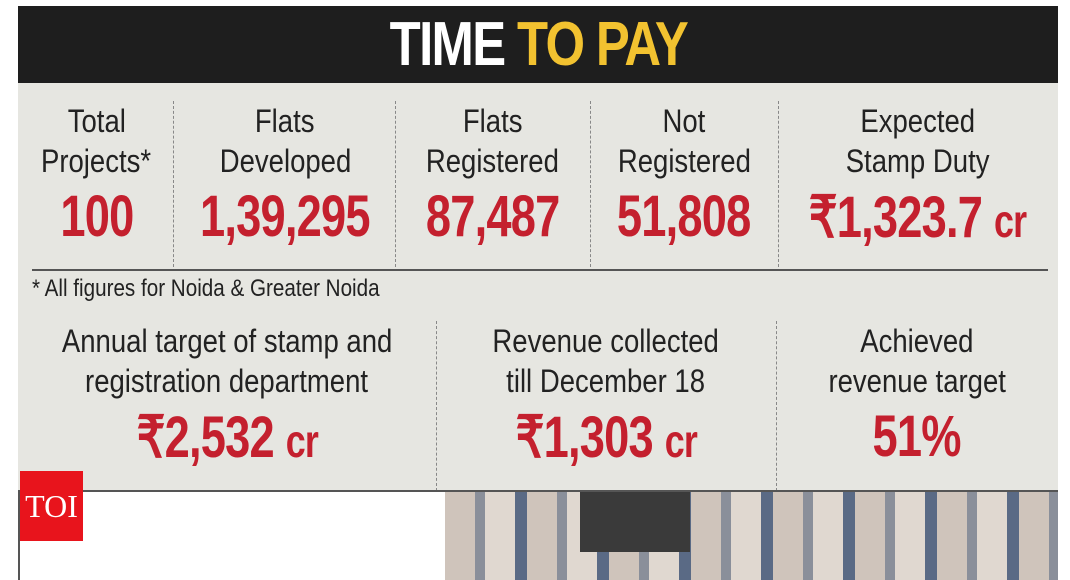 This screenshot has width=1070, height=580. I want to click on stat-value: 51%, so click(917, 436).